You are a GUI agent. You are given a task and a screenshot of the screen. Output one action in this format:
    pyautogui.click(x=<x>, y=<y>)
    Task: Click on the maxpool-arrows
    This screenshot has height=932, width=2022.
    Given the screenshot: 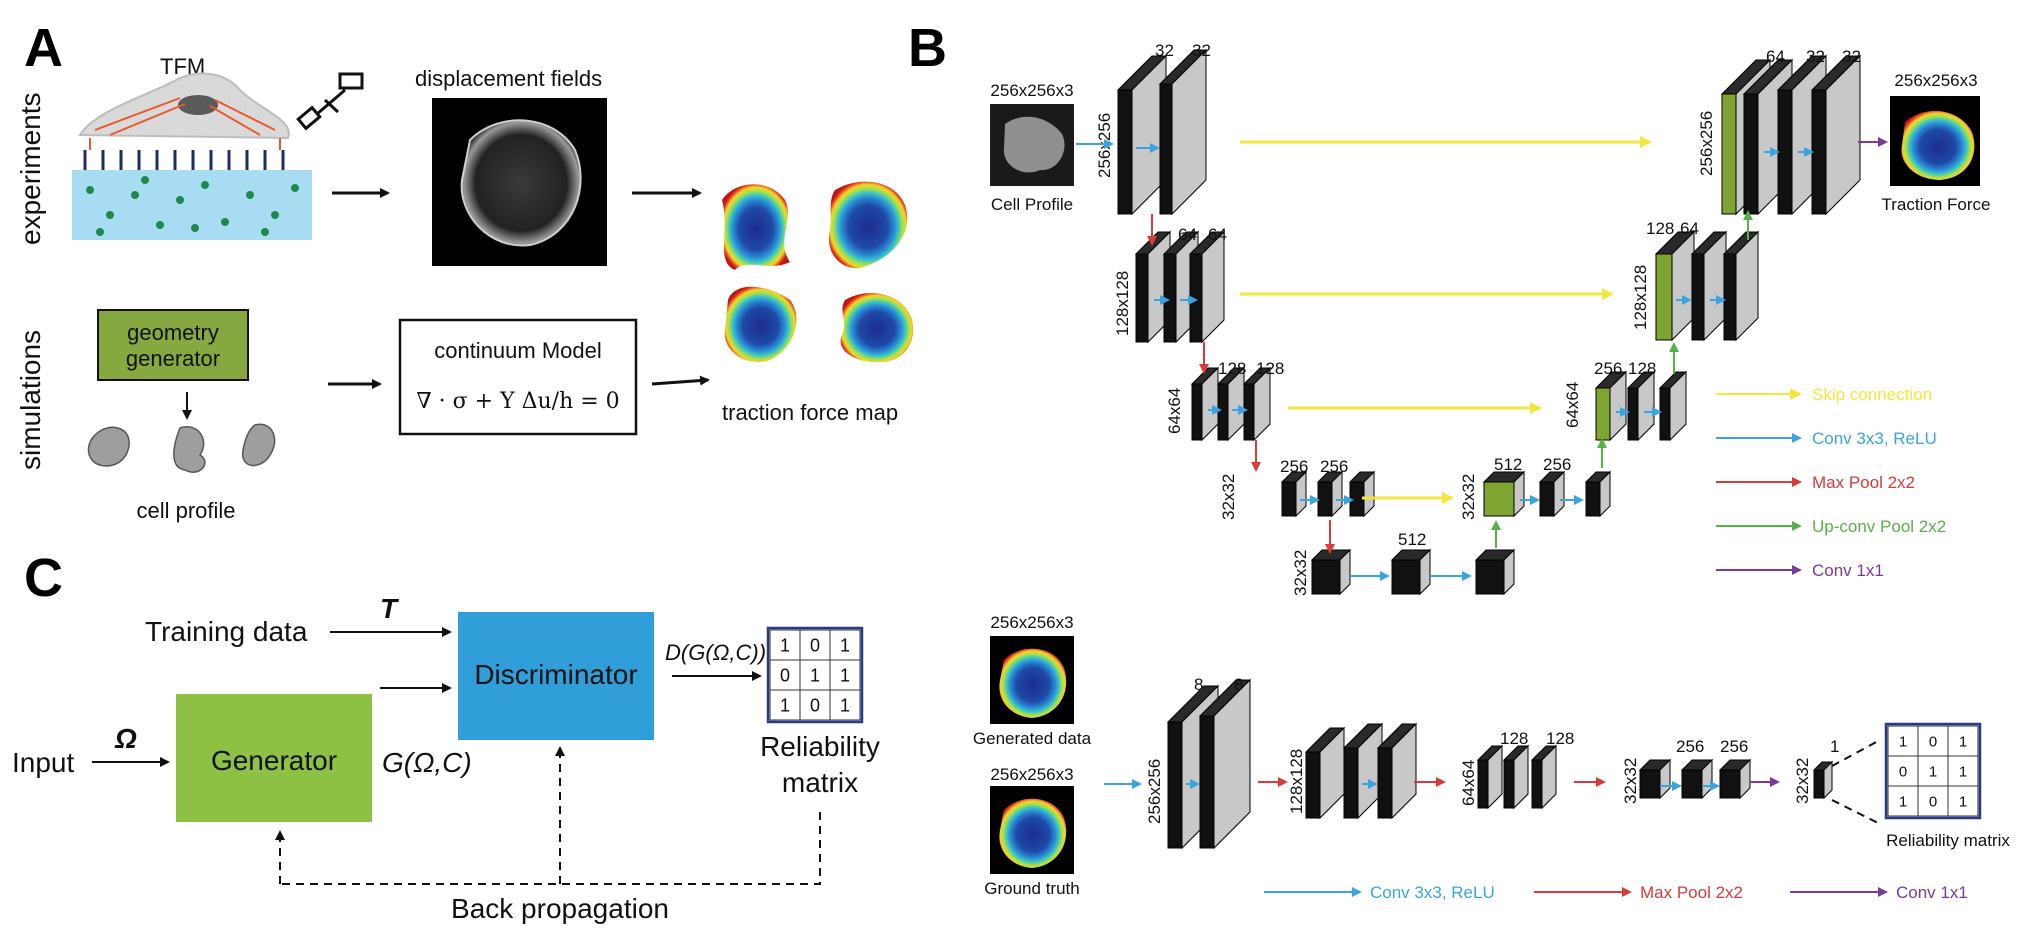 What is the action you would take?
    pyautogui.click(x=1241, y=384)
    